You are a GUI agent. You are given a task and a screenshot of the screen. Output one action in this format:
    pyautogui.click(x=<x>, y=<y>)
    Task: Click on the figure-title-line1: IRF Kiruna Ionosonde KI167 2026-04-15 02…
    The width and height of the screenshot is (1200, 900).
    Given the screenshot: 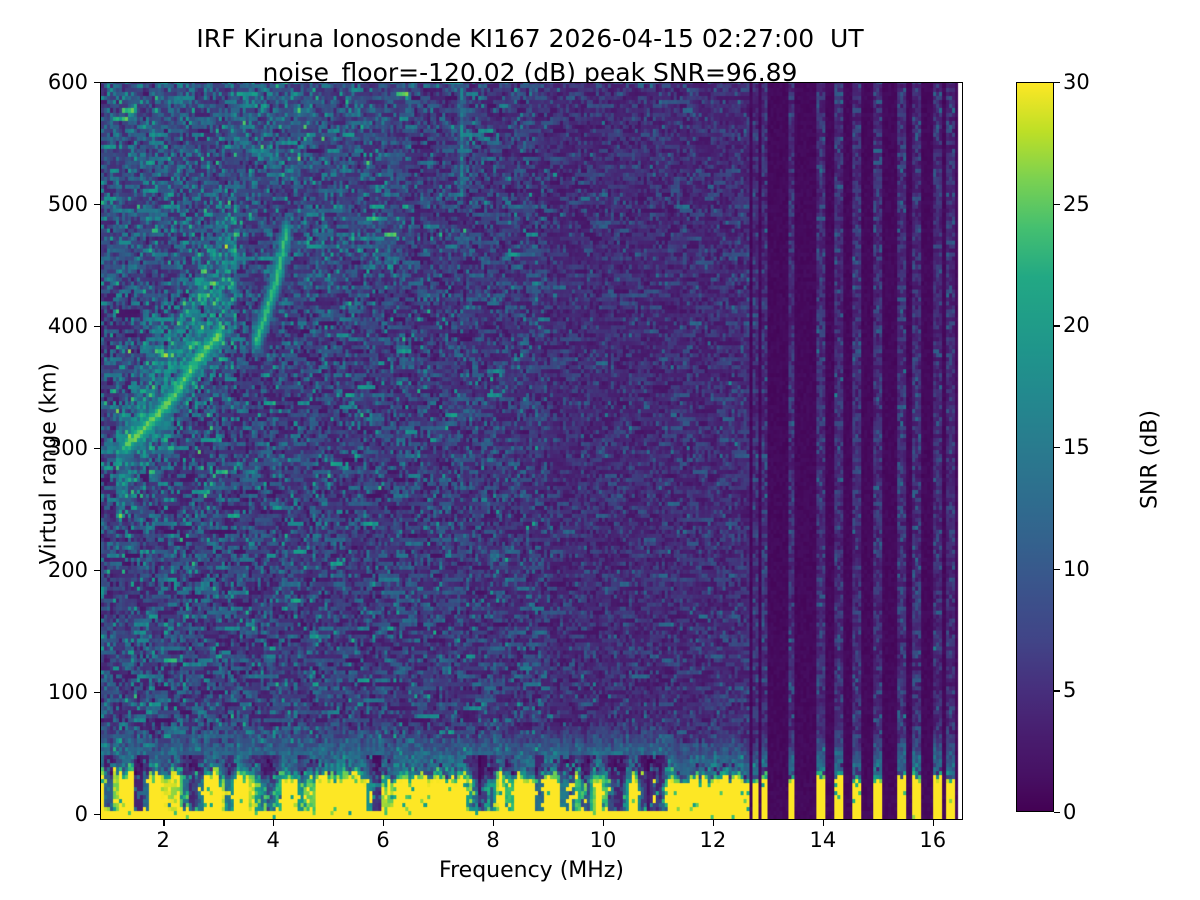 What is the action you would take?
    pyautogui.click(x=530, y=38)
    